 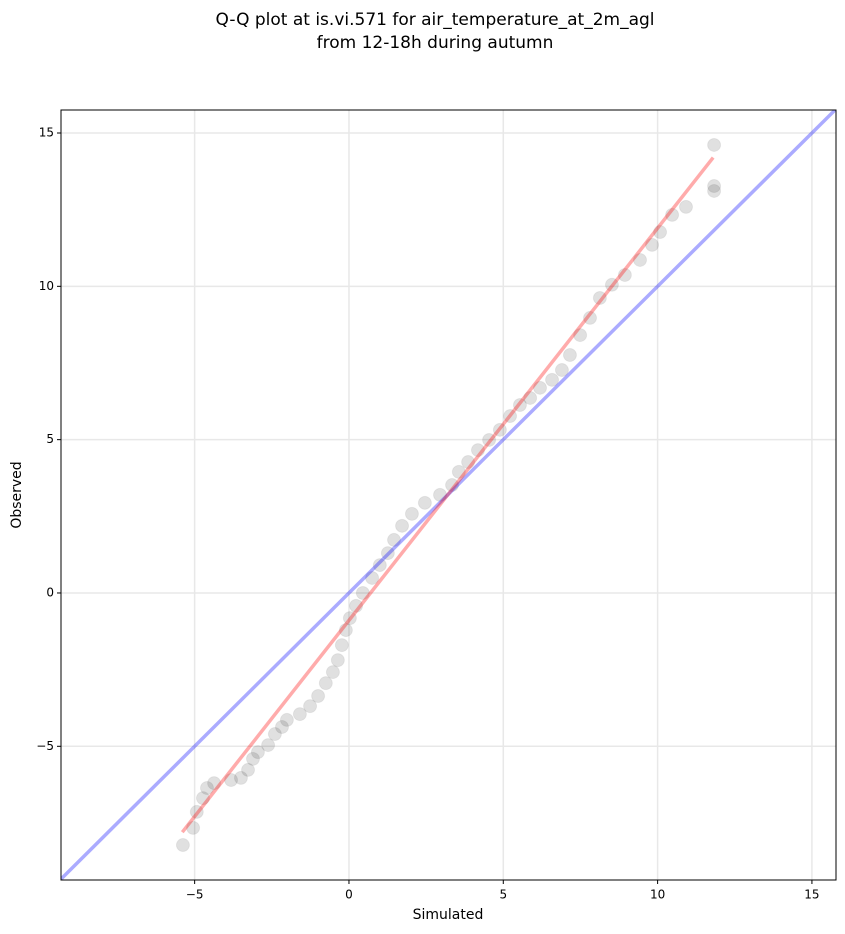 I want to click on x-axis-label: Simulated, so click(x=448, y=915).